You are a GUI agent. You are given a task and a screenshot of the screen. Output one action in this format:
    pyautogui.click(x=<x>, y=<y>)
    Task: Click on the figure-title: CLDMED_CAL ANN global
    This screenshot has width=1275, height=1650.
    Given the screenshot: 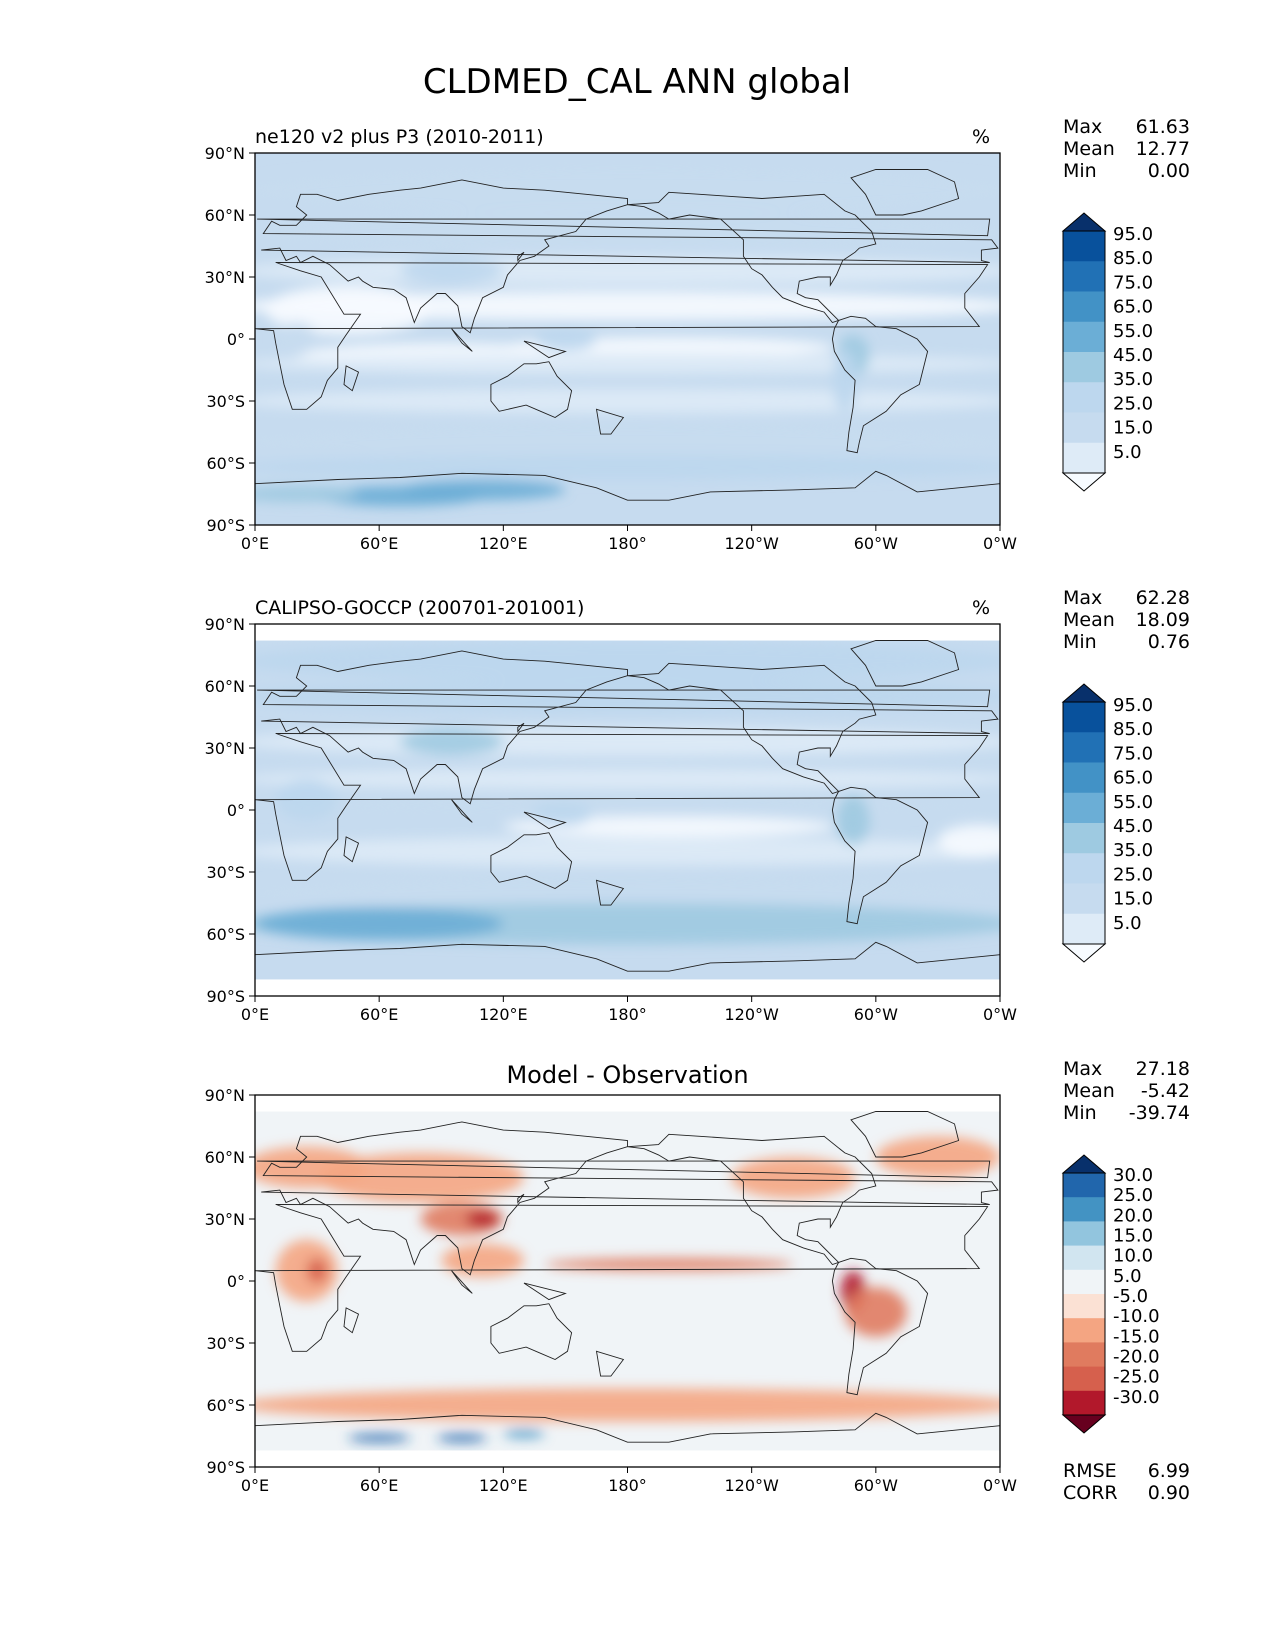 What is the action you would take?
    pyautogui.click(x=637, y=82)
    